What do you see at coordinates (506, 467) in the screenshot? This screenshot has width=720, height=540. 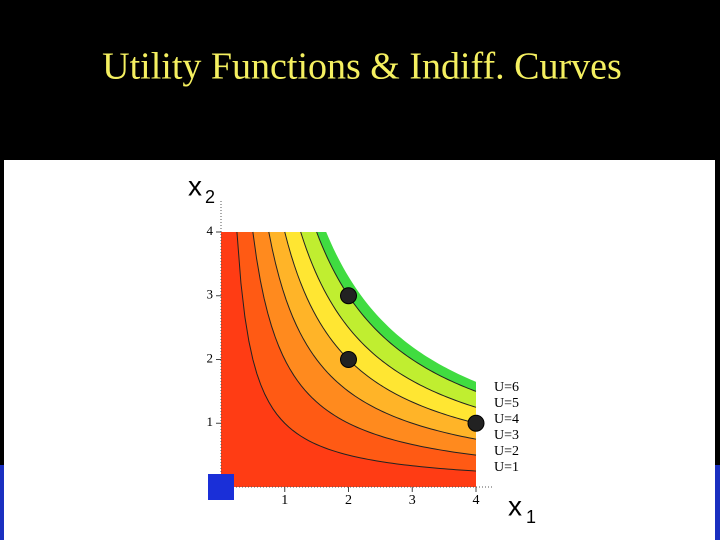 I see `curve-label: U=1` at bounding box center [506, 467].